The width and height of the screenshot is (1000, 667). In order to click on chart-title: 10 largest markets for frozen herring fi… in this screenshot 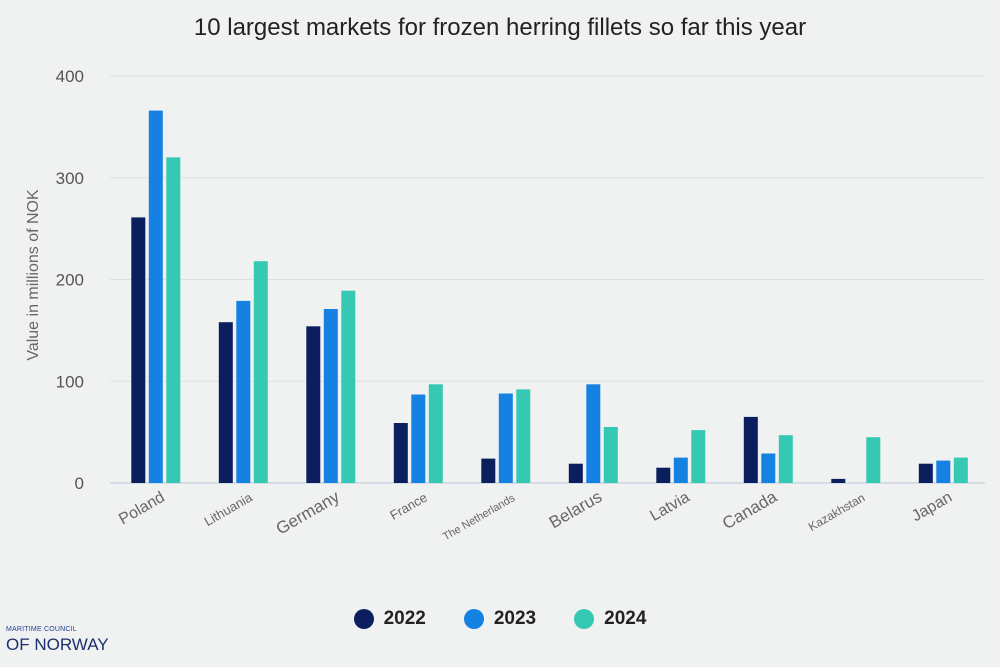, I will do `click(500, 27)`.